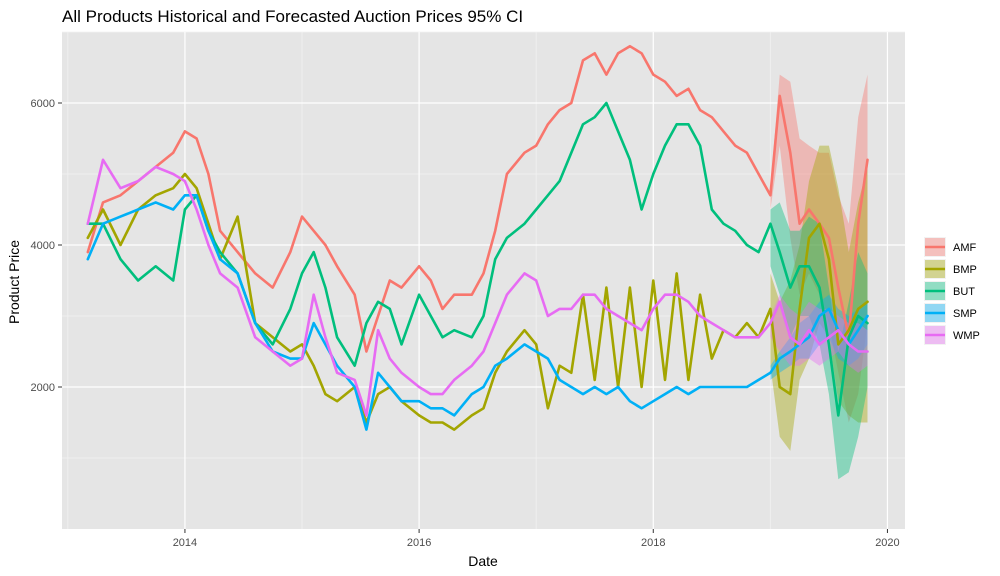  Describe the element at coordinates (419, 543) in the screenshot. I see `x-tick-label: 2016` at that location.